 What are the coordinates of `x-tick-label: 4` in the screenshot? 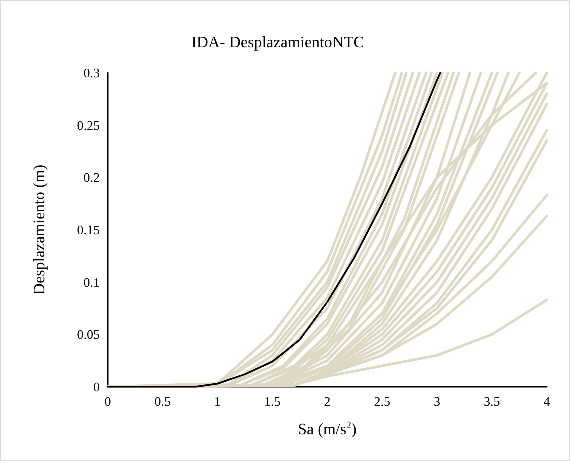 It's located at (547, 401).